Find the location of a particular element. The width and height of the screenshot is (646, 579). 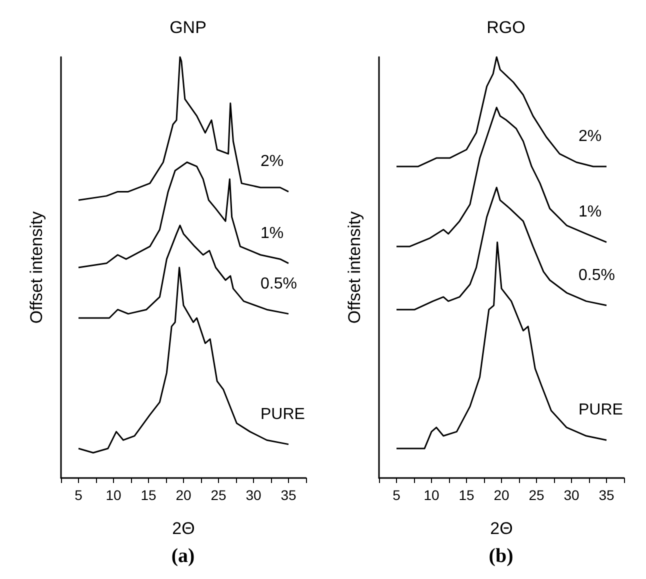

chart-title: RGO is located at coordinates (506, 27).